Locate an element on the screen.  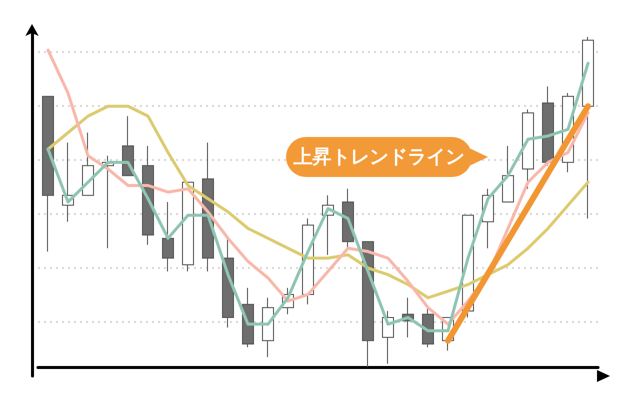
annotation: 上昇トレンドライン is located at coordinates (379, 157).